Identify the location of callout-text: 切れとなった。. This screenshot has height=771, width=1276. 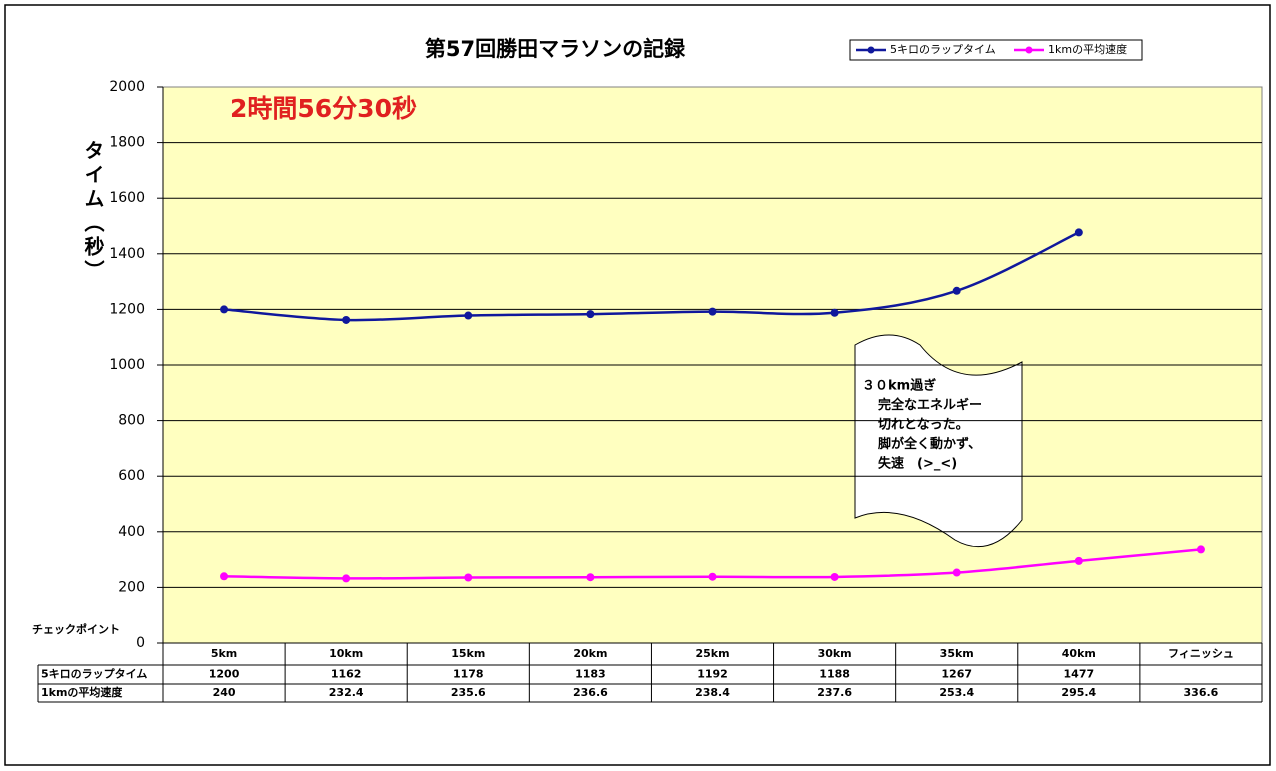
(923, 425).